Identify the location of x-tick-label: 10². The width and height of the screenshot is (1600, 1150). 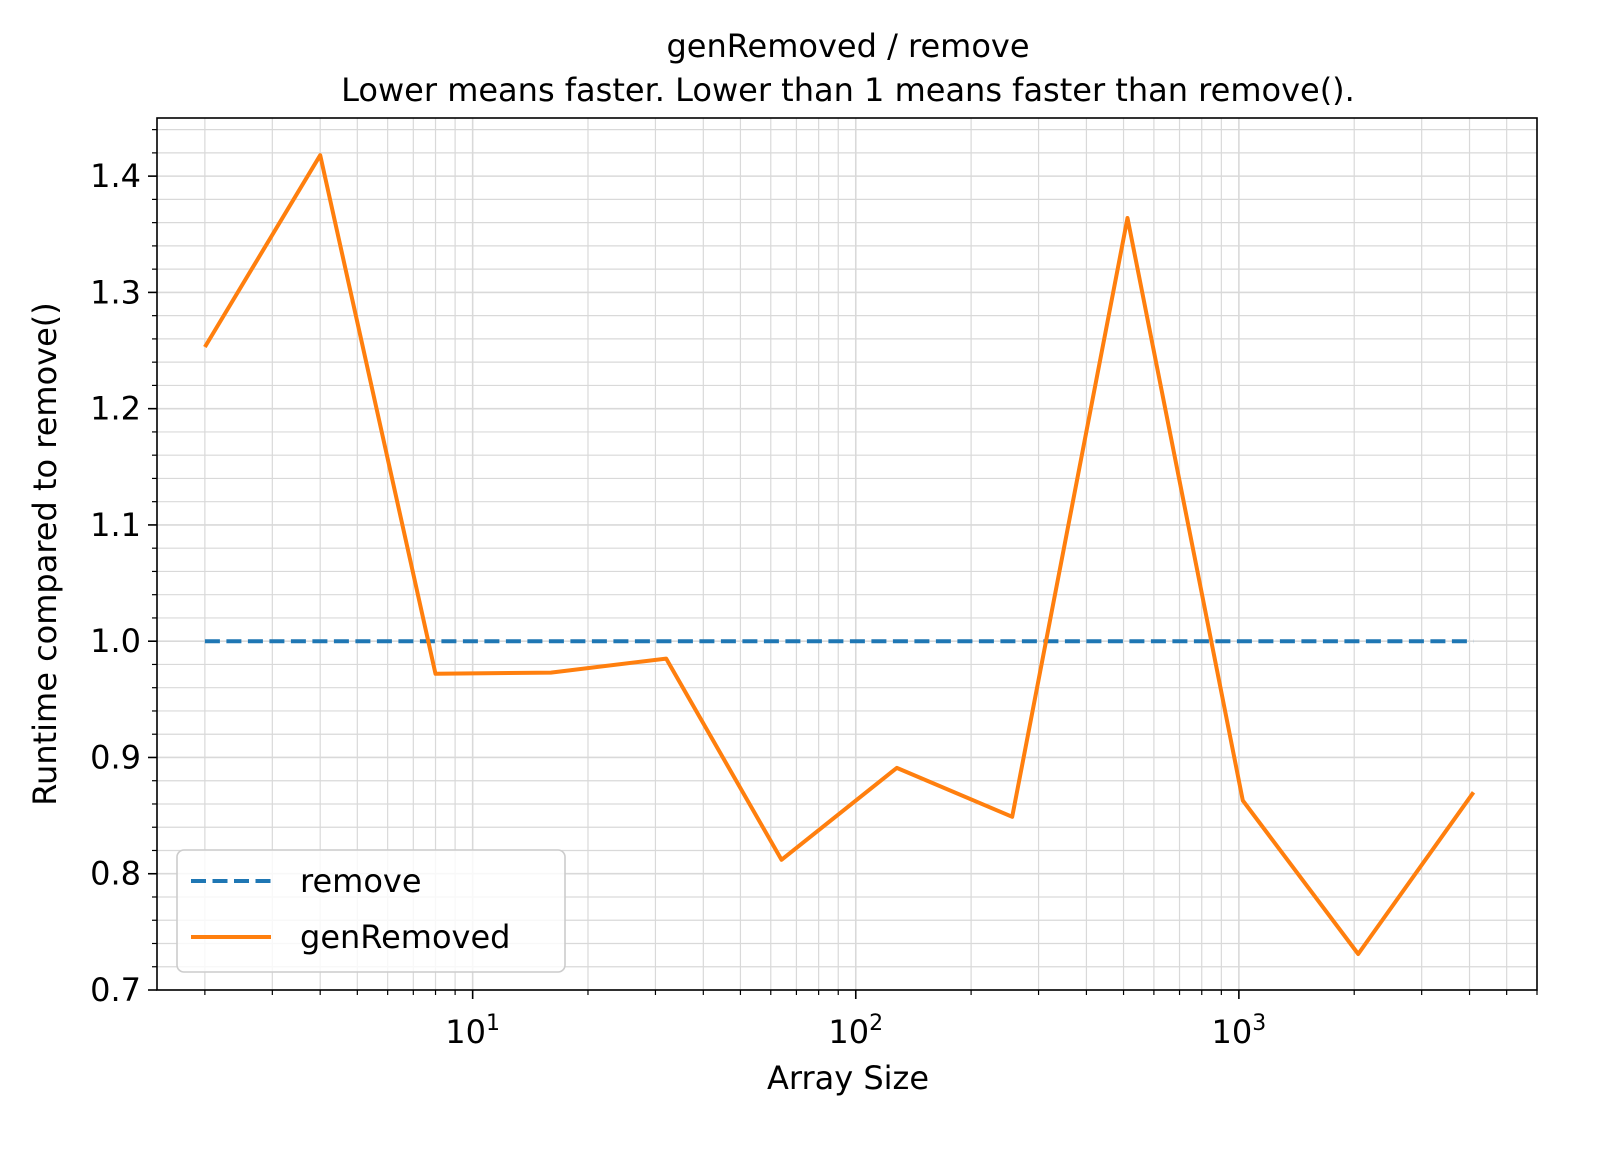
(855, 1031).